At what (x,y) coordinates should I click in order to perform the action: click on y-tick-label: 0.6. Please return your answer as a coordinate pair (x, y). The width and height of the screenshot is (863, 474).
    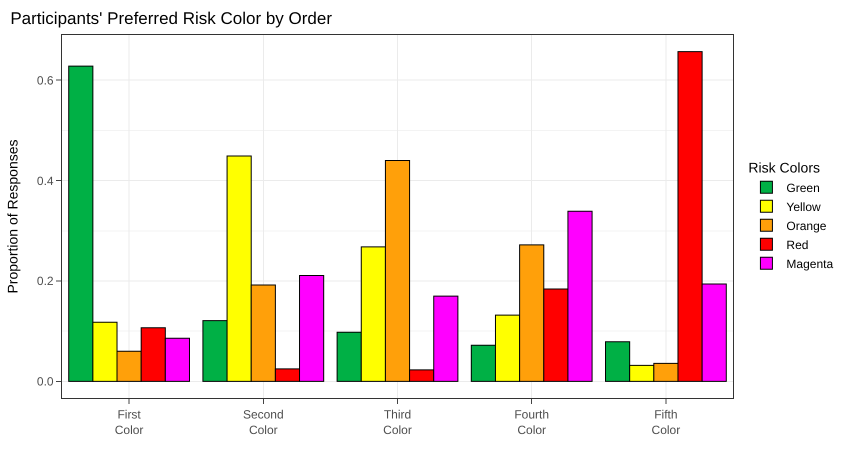
    Looking at the image, I should click on (45, 80).